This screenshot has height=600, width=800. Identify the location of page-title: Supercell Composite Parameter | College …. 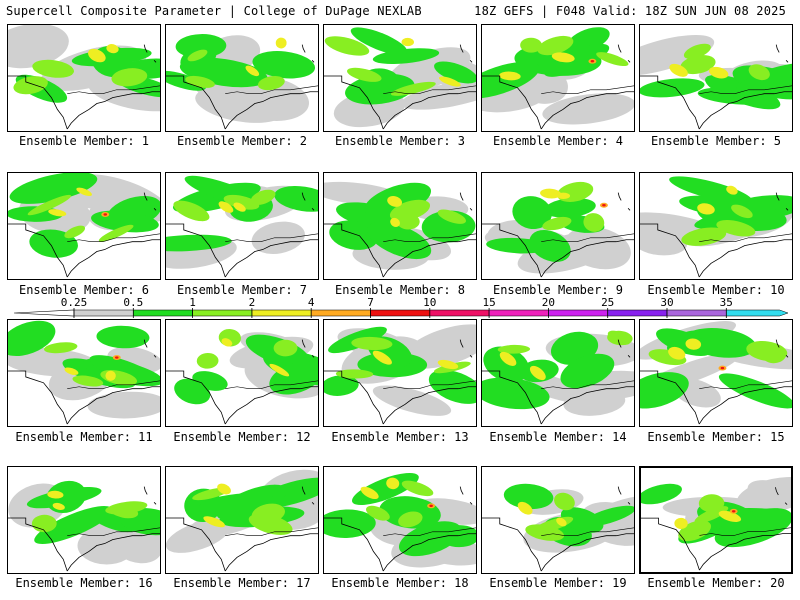
(214, 11).